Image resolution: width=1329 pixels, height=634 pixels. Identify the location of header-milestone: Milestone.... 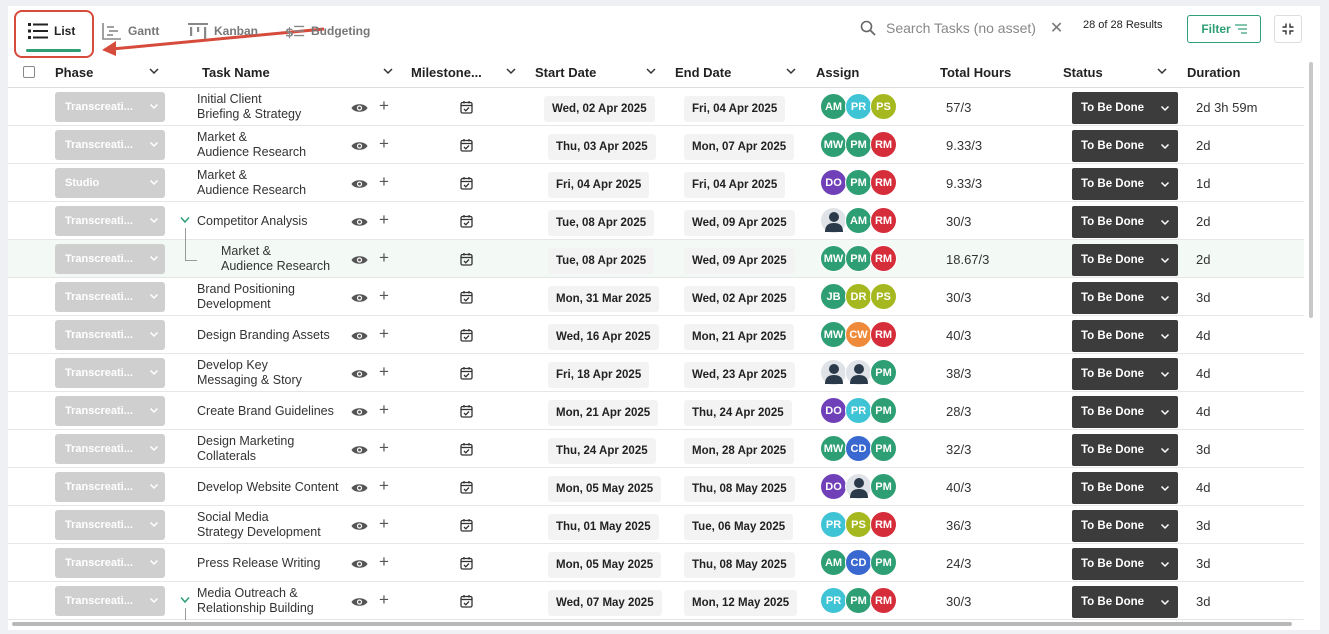
(446, 72).